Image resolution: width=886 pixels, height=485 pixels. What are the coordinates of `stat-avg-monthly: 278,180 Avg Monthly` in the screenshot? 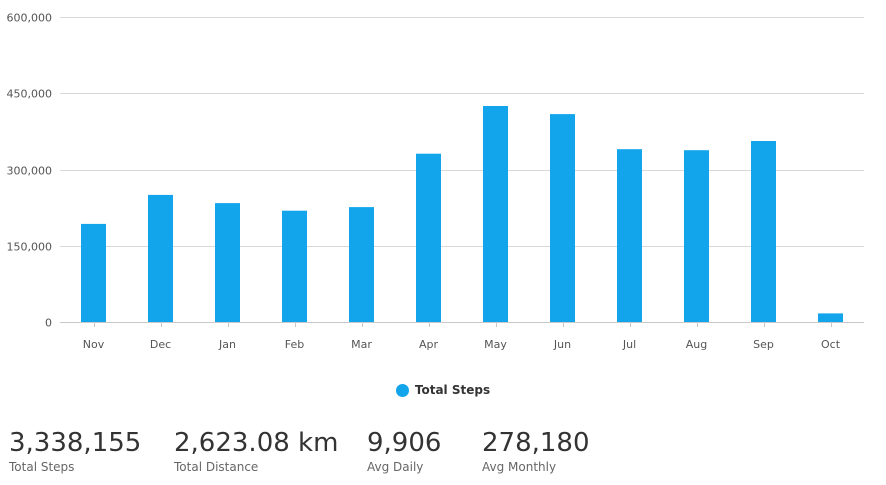 It's located at (536, 450).